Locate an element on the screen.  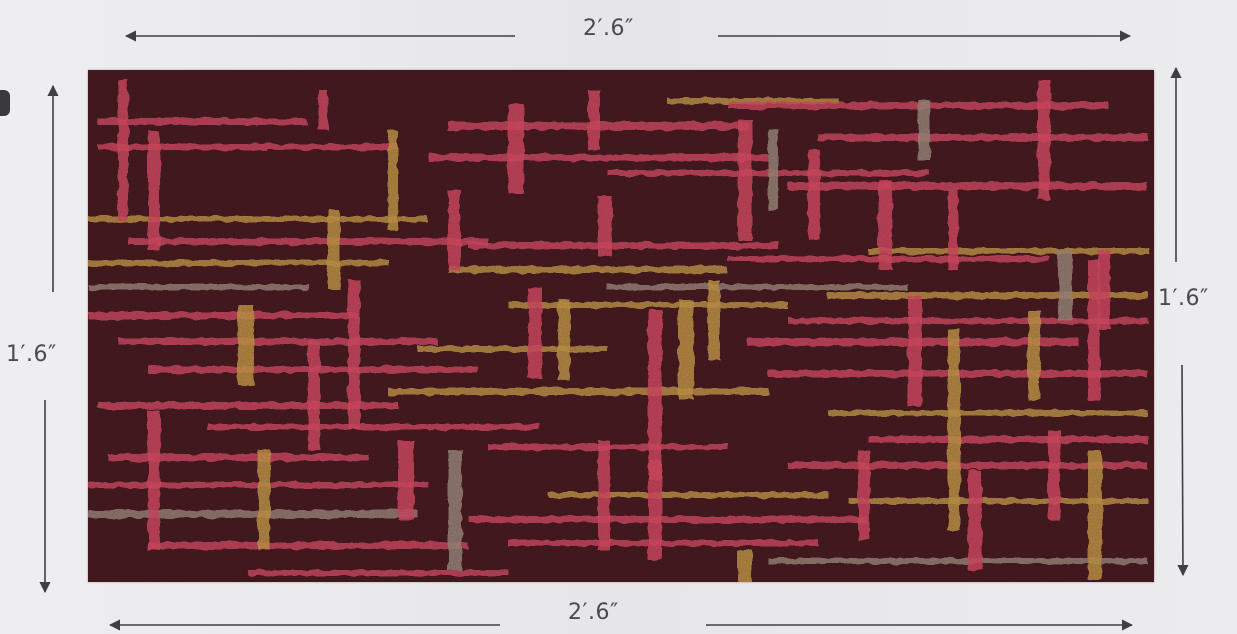
right-height-label: 1′.6″ is located at coordinates (1183, 298).